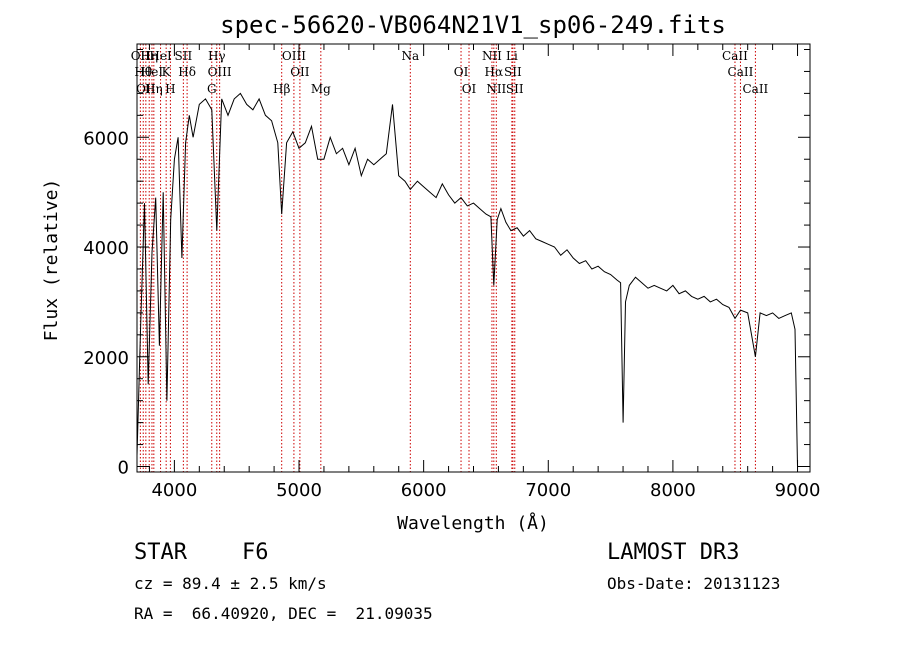 This screenshot has width=900, height=649. Describe the element at coordinates (494, 72) in the screenshot. I see `spectral-line-label: Hα` at that location.